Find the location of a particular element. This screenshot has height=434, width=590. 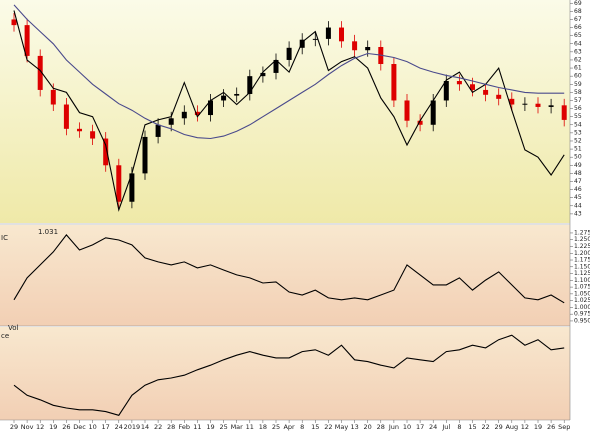

y-tick-label: 1.150 is located at coordinates (582, 266).